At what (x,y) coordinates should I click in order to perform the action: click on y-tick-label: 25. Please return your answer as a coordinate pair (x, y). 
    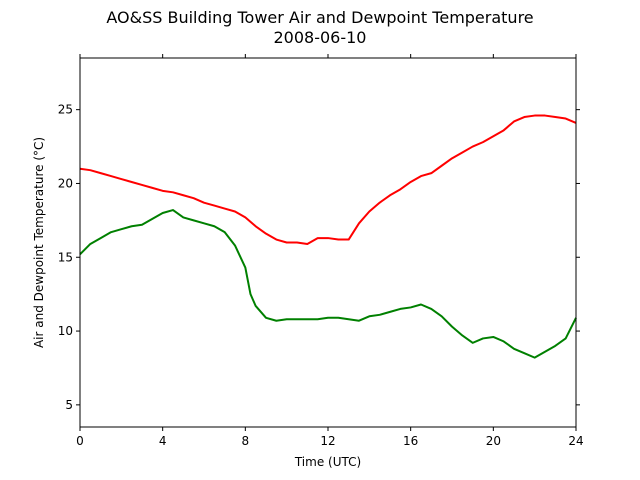
    Looking at the image, I should click on (65, 110).